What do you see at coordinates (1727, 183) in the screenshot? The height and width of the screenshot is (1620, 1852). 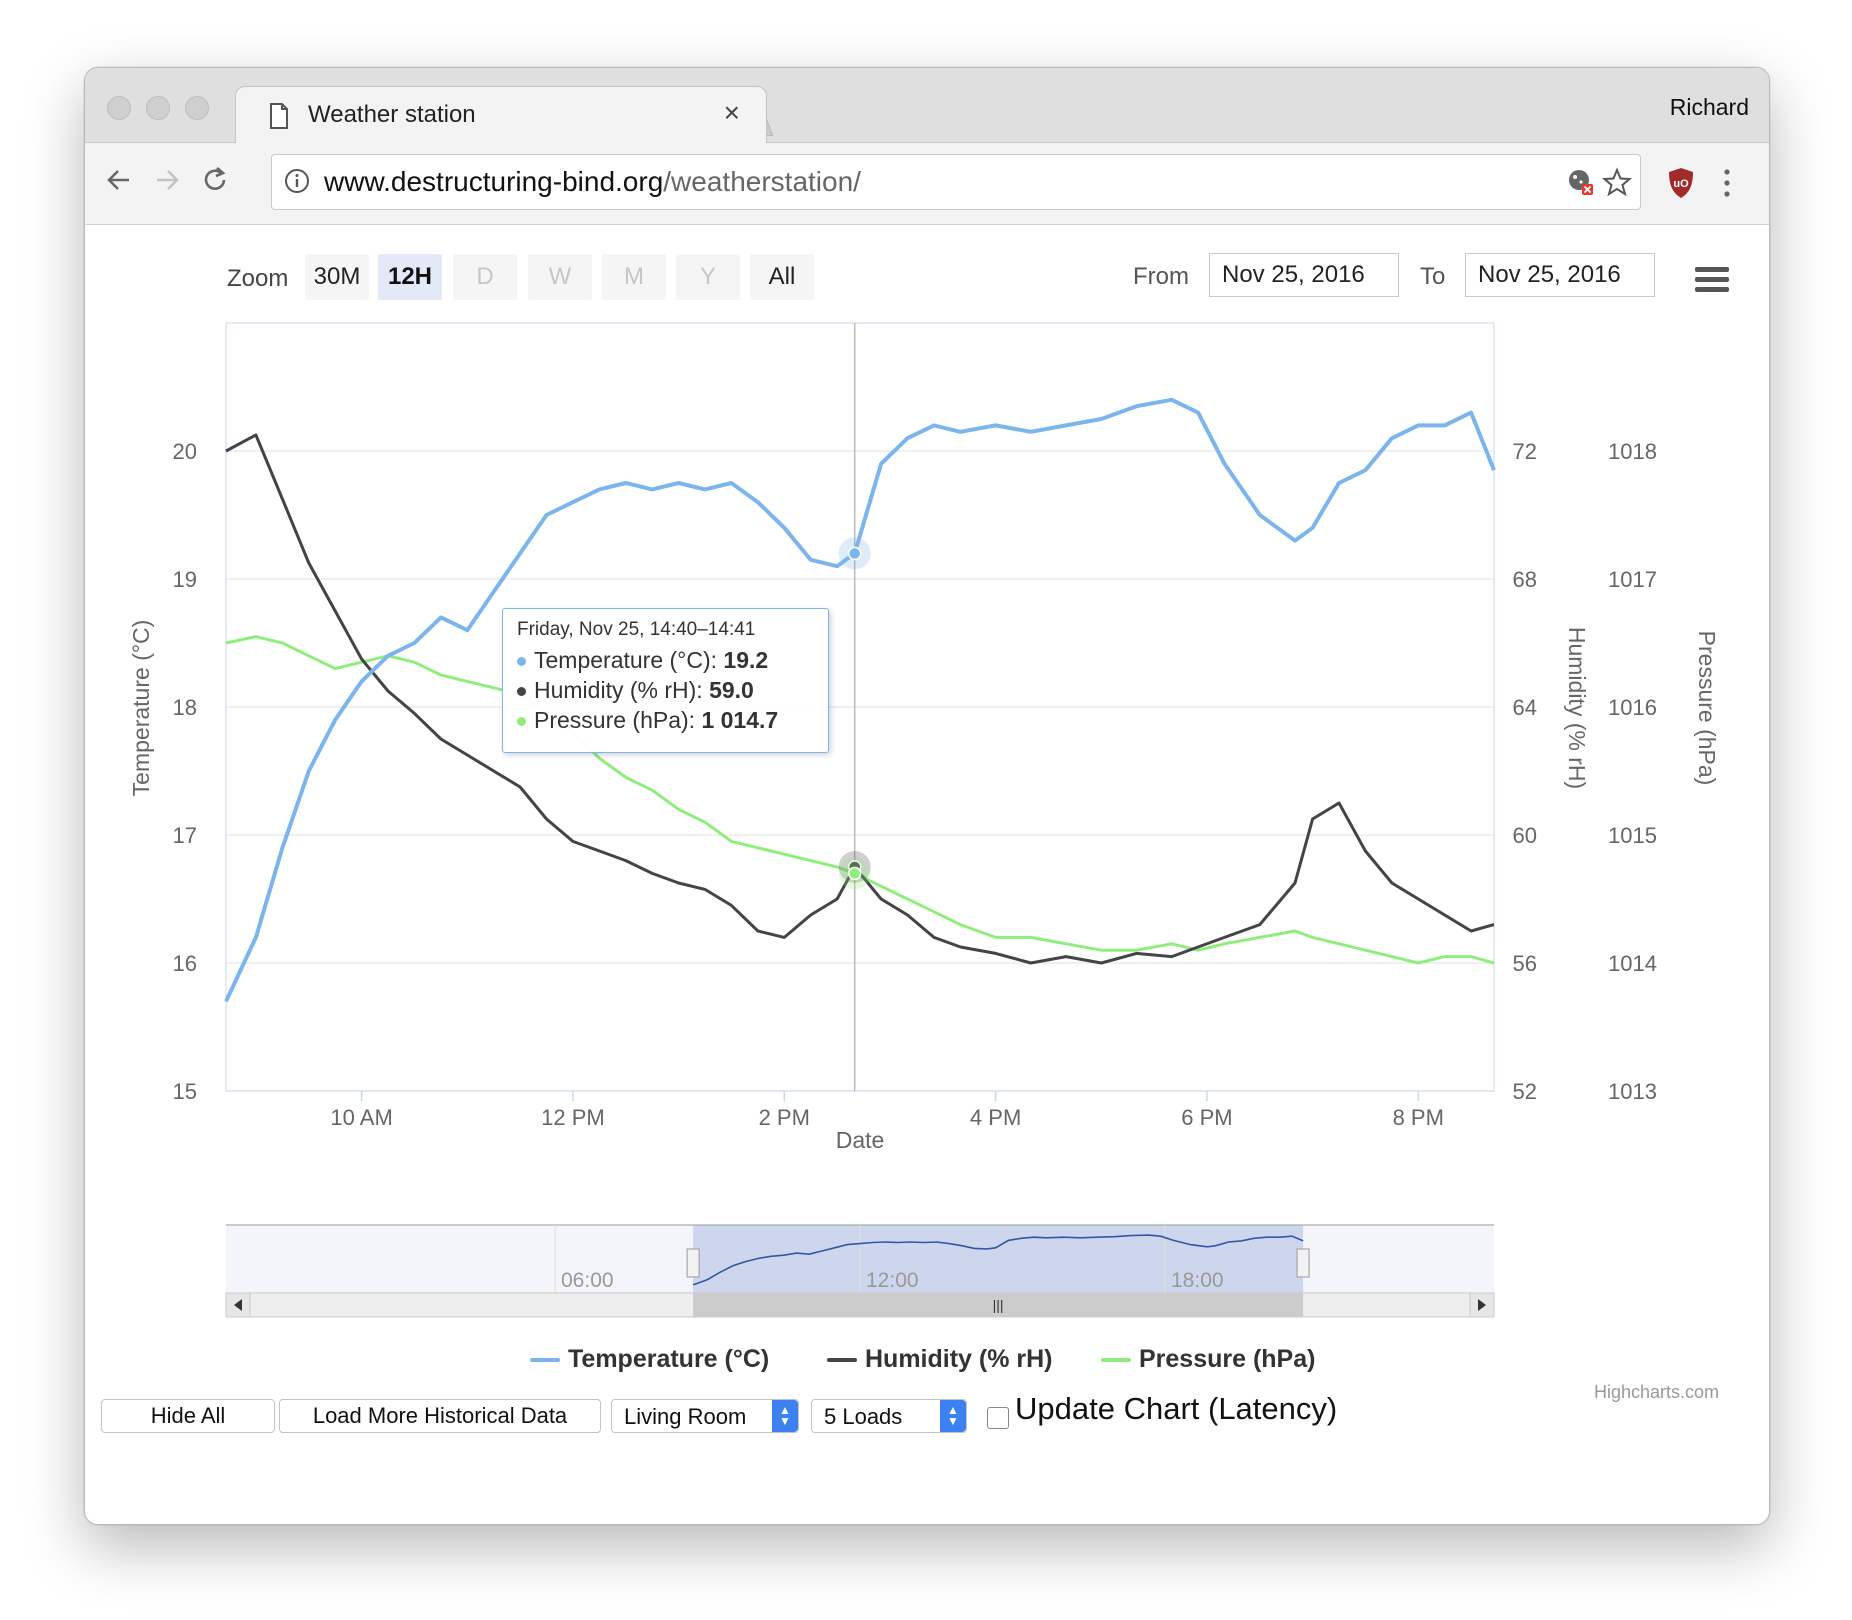 I see `browser-menu-icon` at bounding box center [1727, 183].